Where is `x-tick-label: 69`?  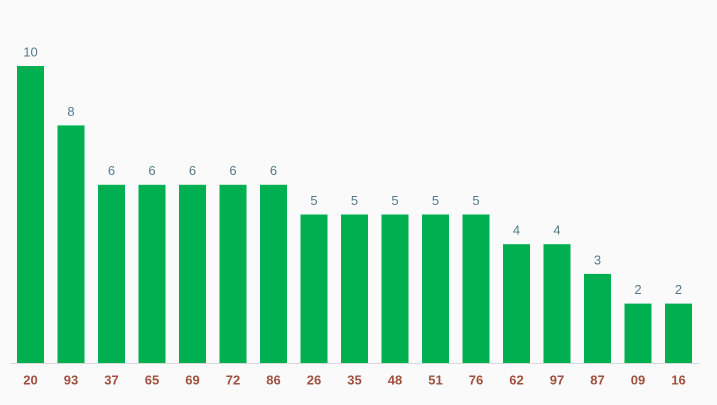 x-tick-label: 69 is located at coordinates (192, 379).